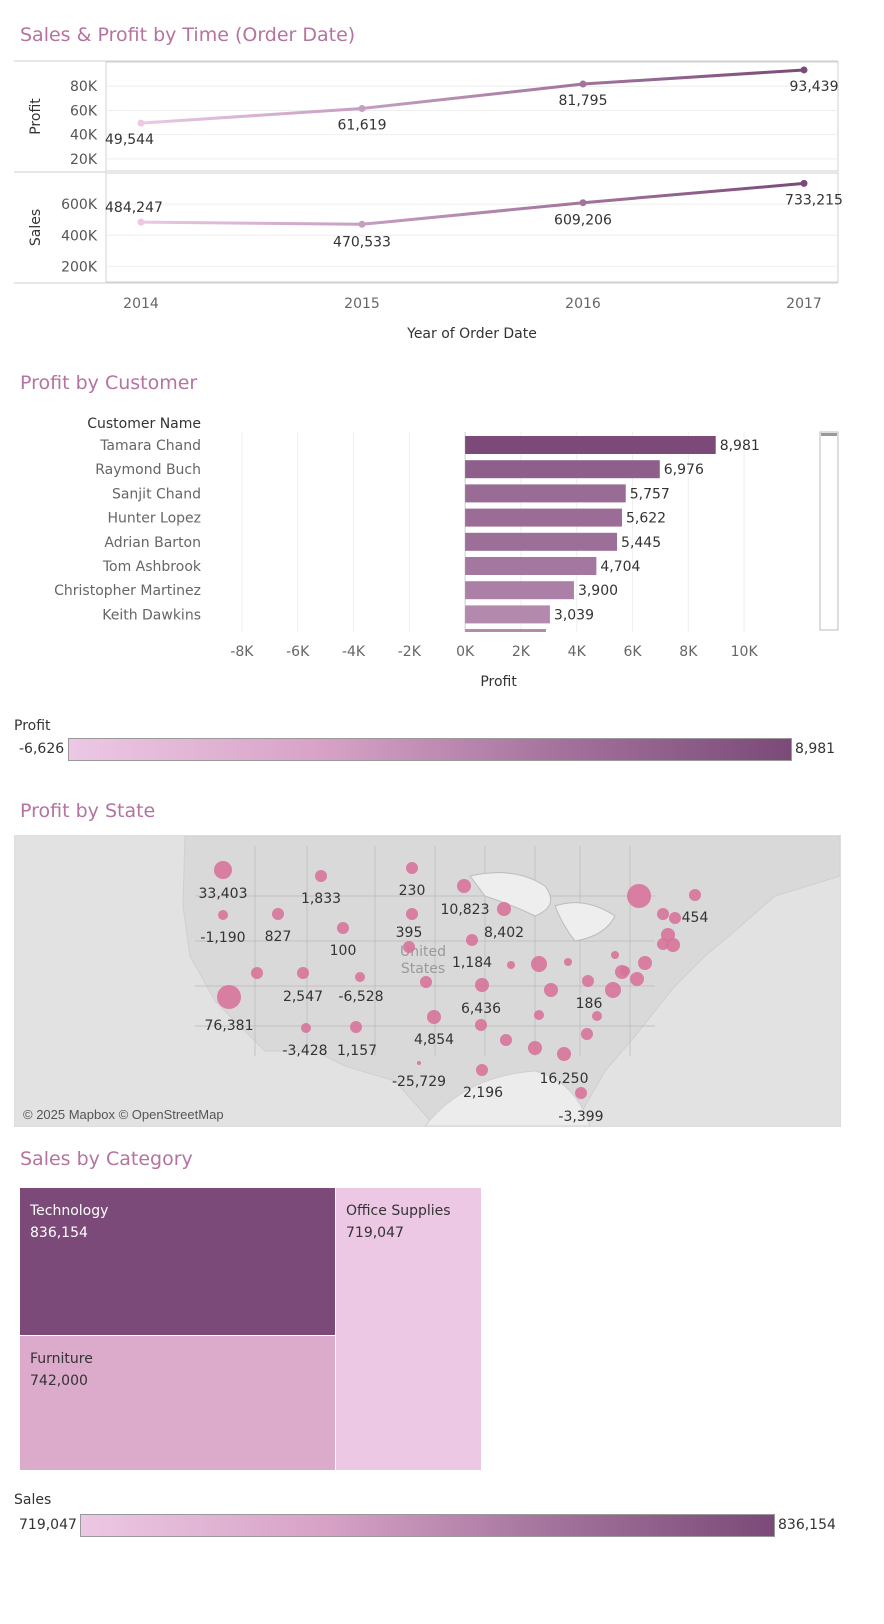  Describe the element at coordinates (423, 969) in the screenshot. I see `country-label: States` at that location.